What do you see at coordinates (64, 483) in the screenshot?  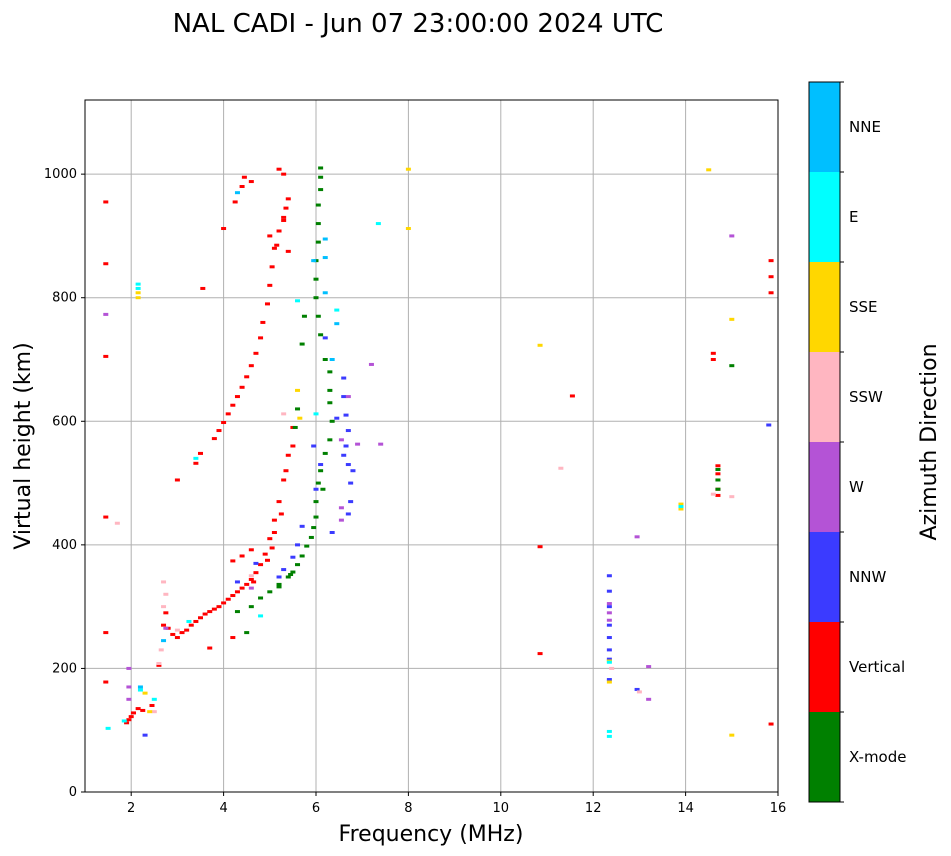 I see `y-axis-ticks: 0 200 400 600 800 1000` at bounding box center [64, 483].